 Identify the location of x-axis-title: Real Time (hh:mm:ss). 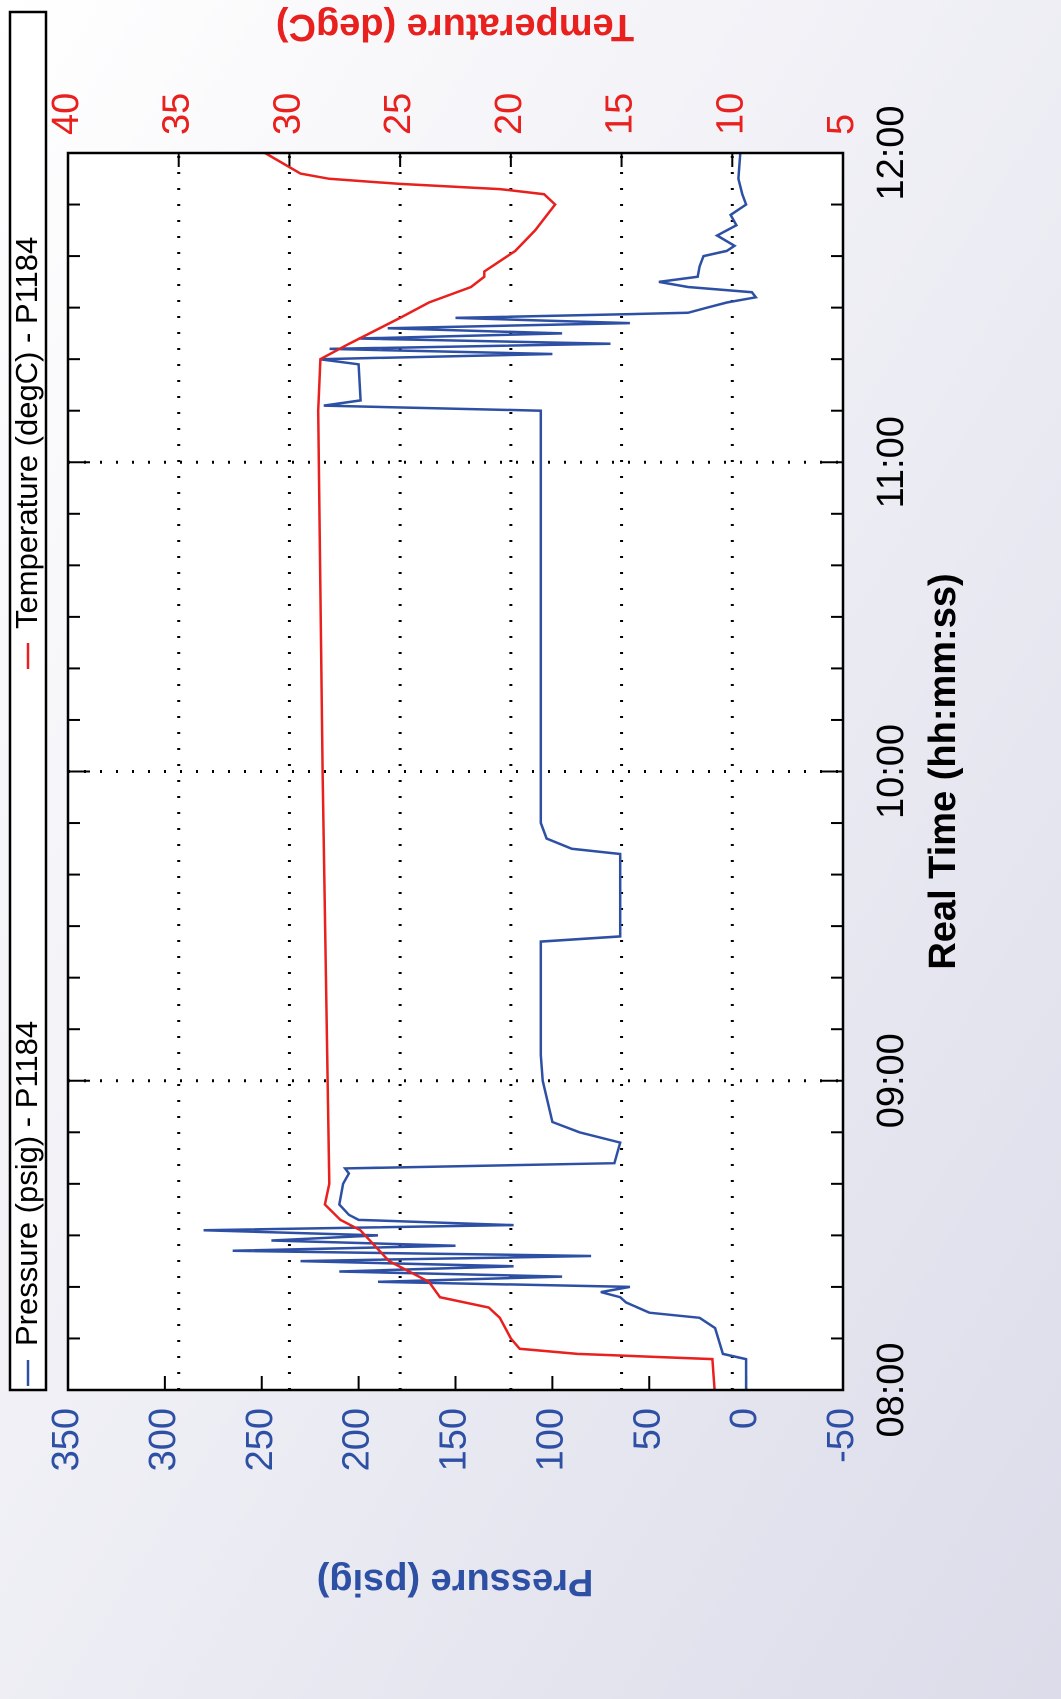
(943, 771).